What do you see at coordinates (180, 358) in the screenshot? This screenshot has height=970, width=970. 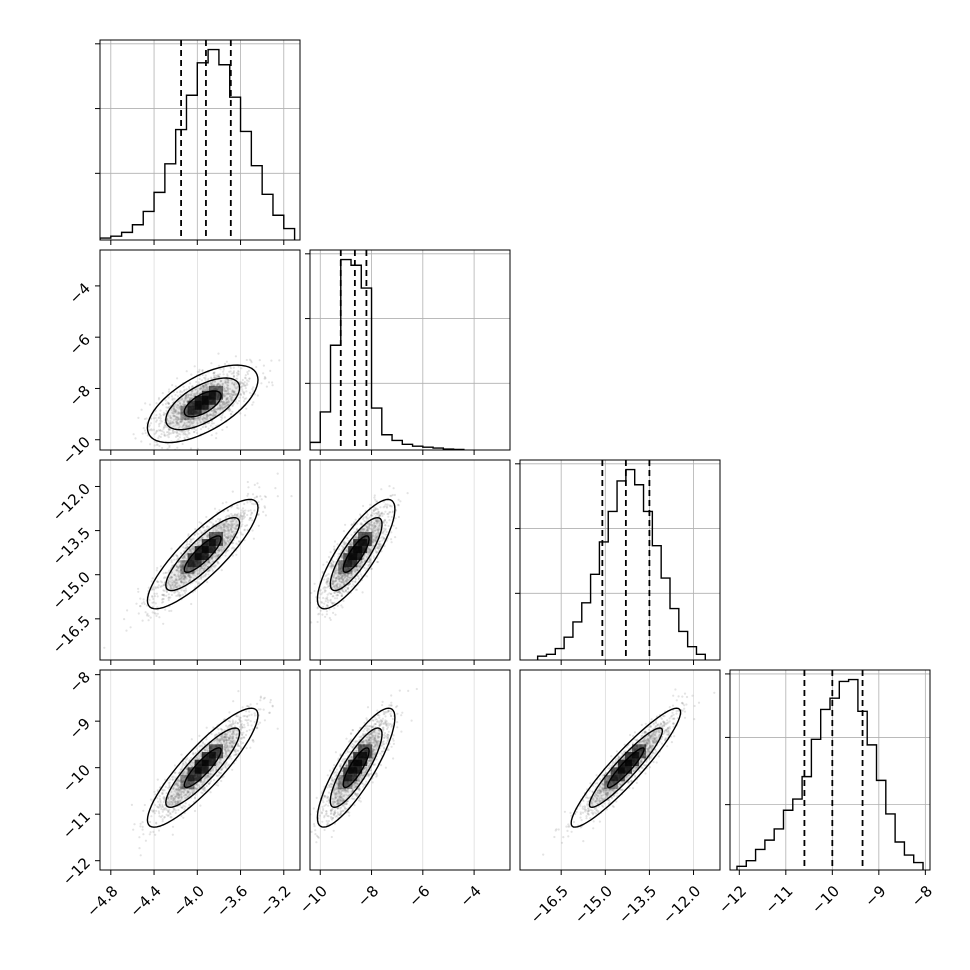 I see `scatter-panel-0-1: −10−8−6−4` at bounding box center [180, 358].